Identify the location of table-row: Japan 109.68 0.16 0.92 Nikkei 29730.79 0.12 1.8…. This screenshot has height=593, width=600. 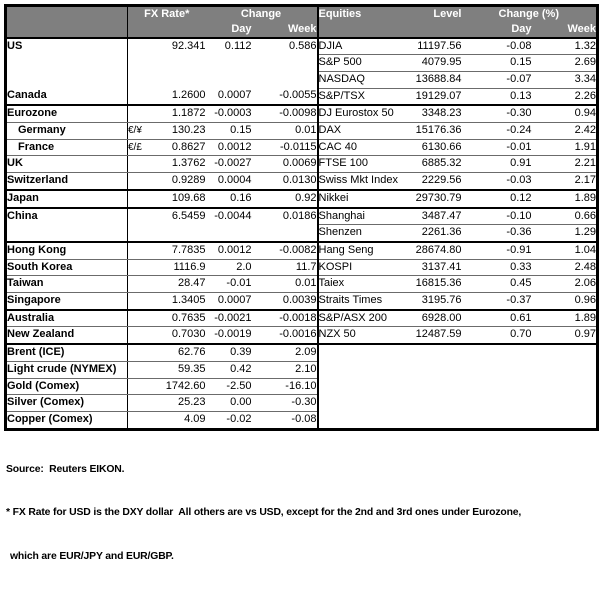
(301, 199).